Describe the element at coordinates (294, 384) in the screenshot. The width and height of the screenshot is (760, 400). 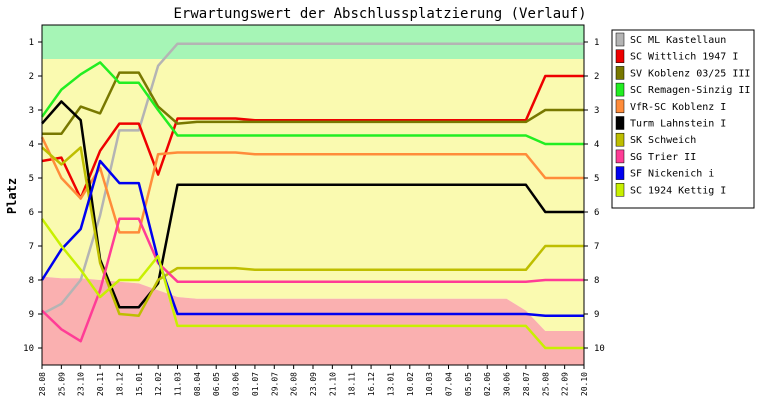
I see `x-tick-label: 26.08` at that location.